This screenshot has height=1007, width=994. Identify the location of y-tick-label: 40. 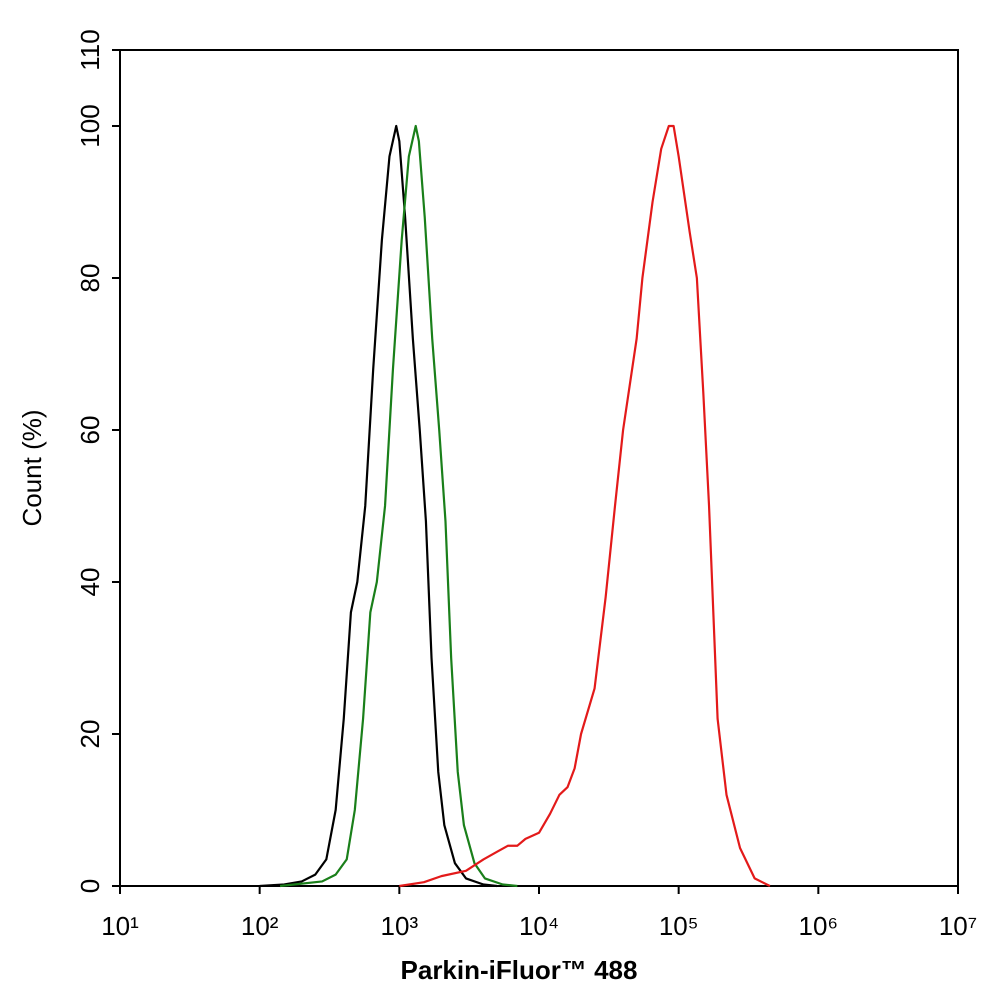
(90, 582).